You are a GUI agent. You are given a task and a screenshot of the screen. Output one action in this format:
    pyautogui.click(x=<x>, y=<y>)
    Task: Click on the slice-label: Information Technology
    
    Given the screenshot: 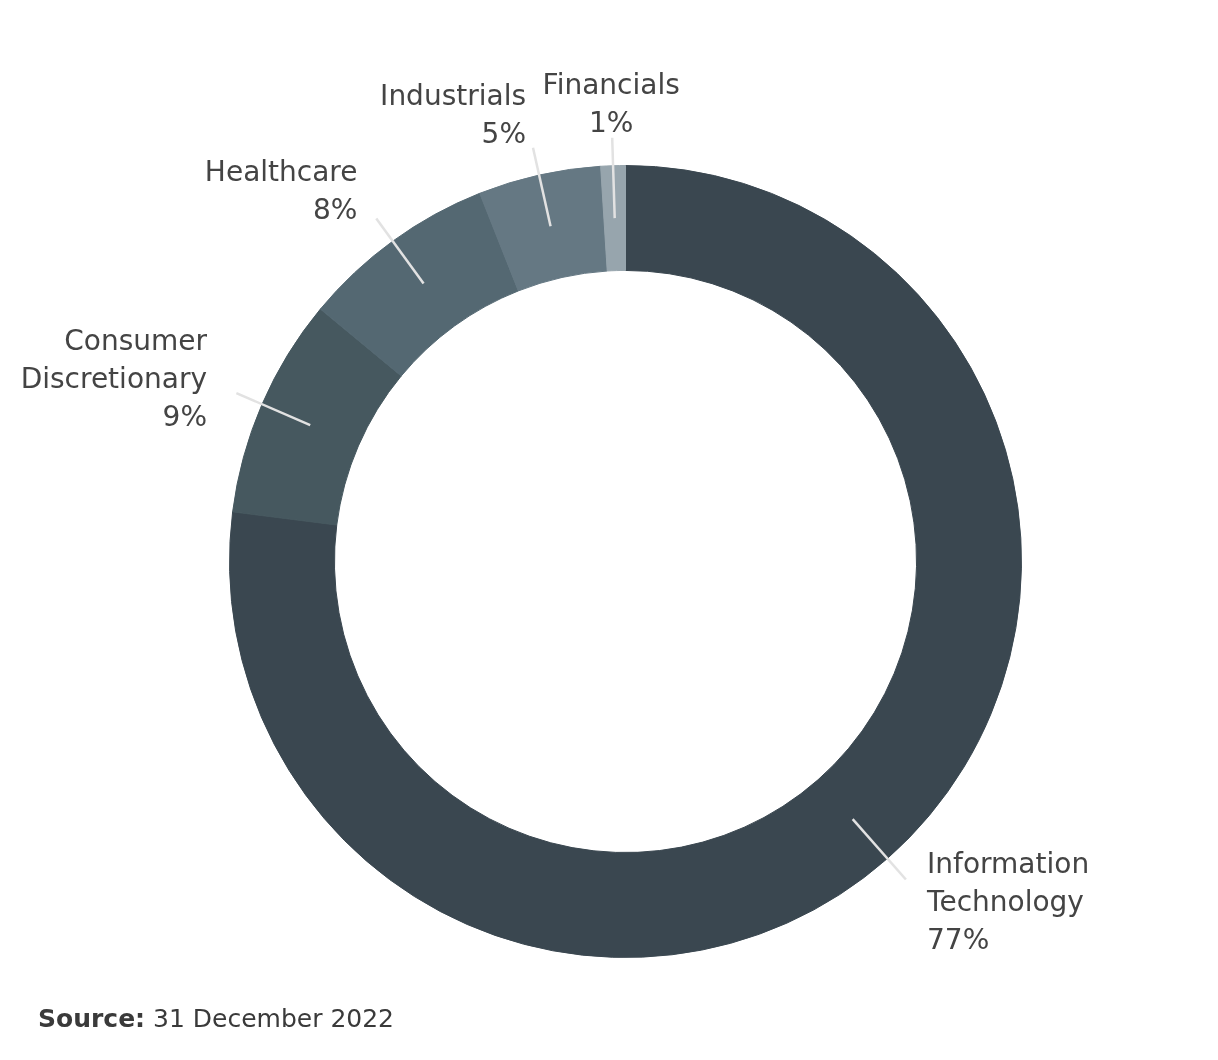 What is the action you would take?
    pyautogui.click(x=1008, y=882)
    